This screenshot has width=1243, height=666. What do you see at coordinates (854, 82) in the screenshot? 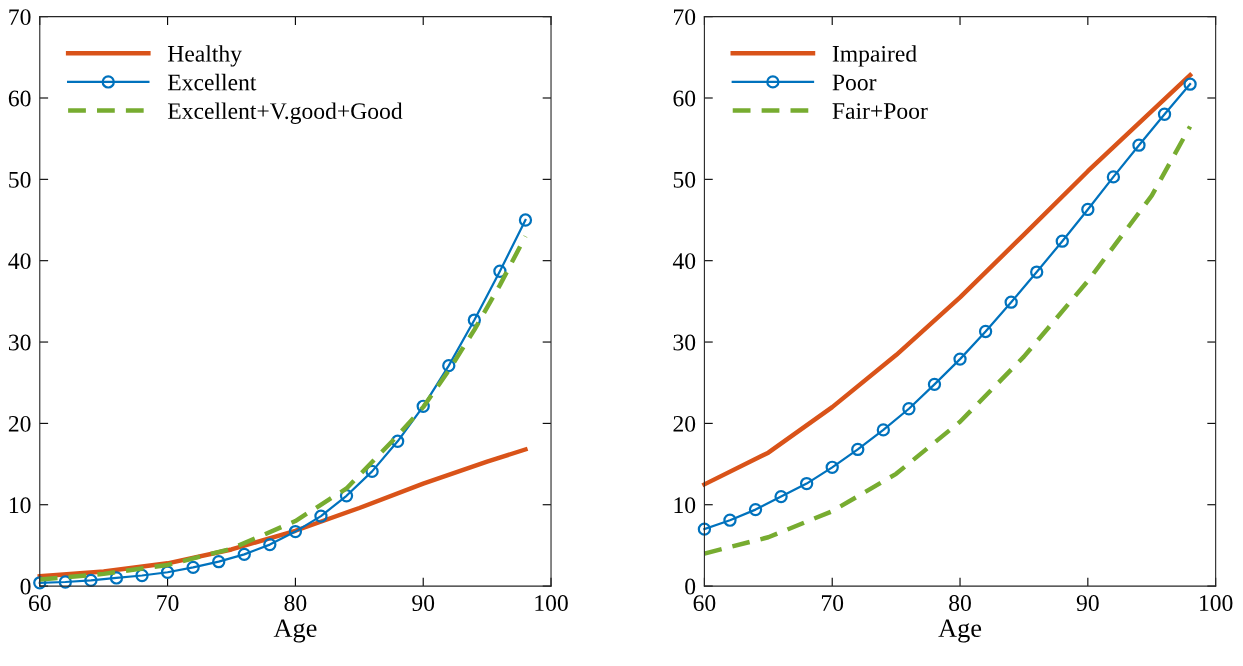
I see `legend-label: Poor` at bounding box center [854, 82].